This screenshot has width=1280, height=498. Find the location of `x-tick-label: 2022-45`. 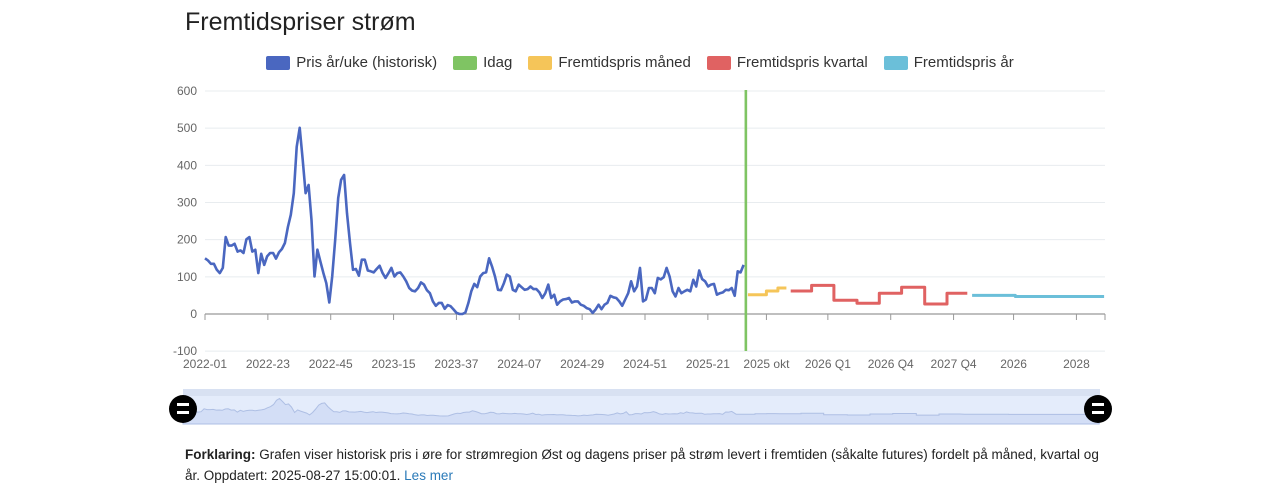

x-tick-label: 2022-45 is located at coordinates (331, 364).